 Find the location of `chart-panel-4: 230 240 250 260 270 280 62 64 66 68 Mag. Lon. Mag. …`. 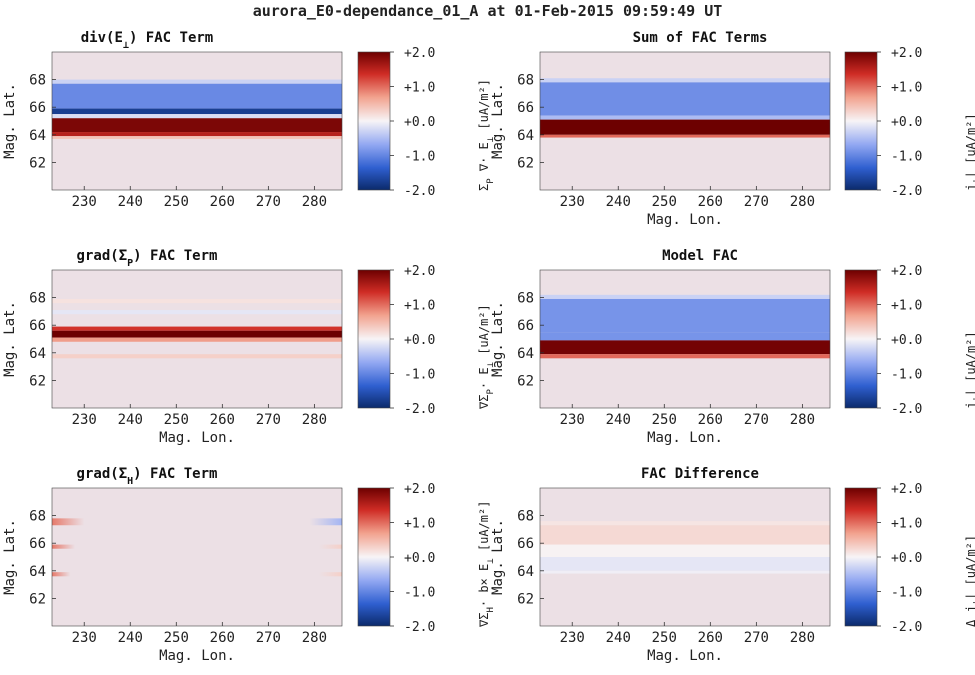

chart-panel-4: 230 240 250 260 270 280 62 64 66 68 Mag. Lon. Mag. … is located at coordinates (732, 347).